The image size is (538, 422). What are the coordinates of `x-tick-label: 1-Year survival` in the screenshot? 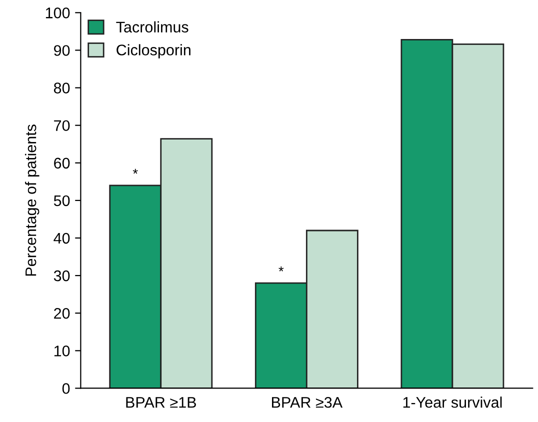 It's located at (452, 402).